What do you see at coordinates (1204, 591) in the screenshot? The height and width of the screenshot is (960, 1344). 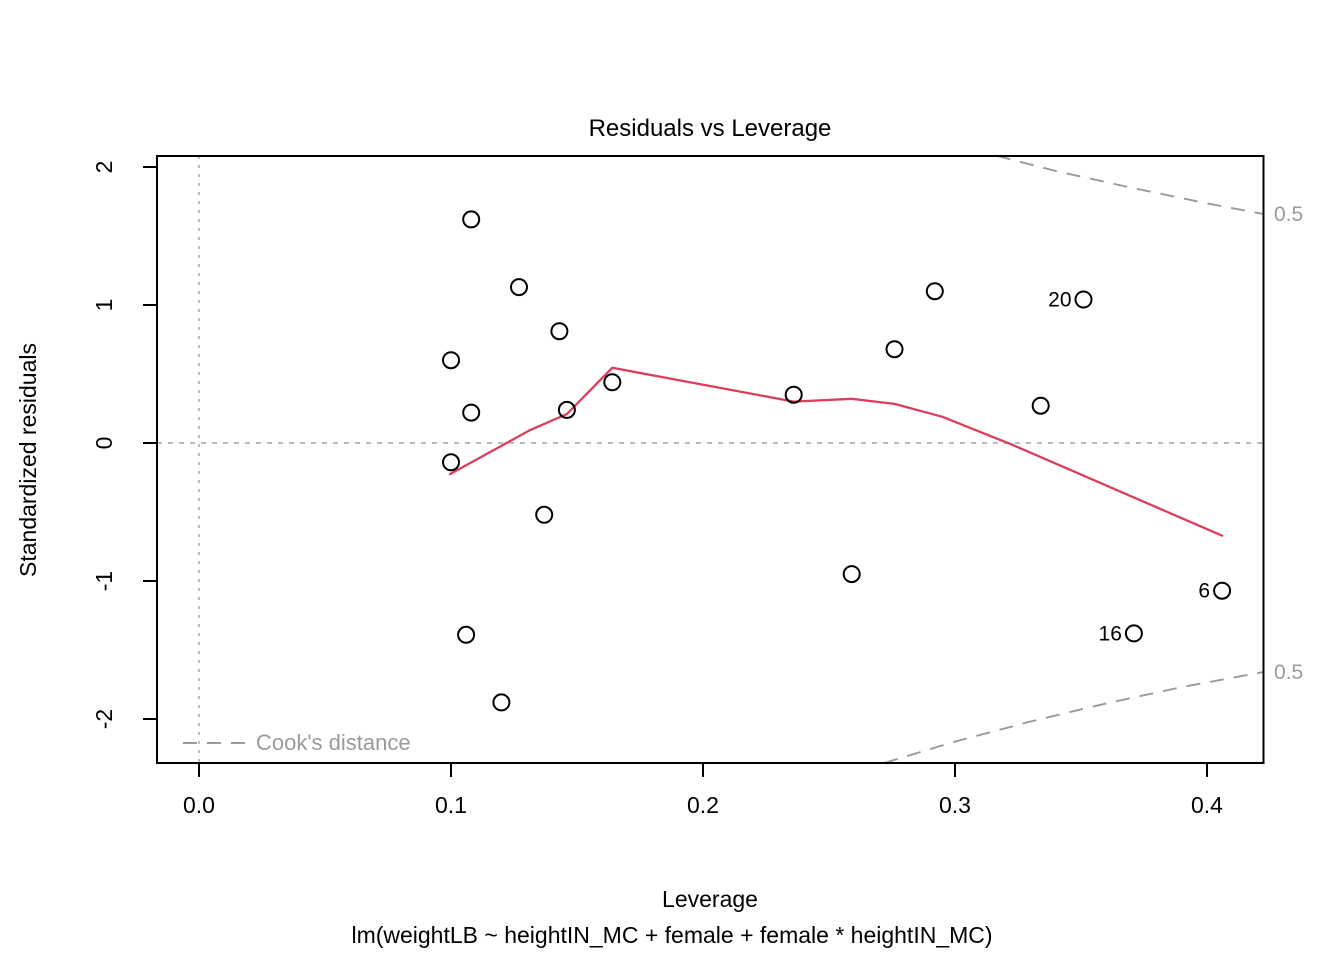 I see `point-id-label: 6` at bounding box center [1204, 591].